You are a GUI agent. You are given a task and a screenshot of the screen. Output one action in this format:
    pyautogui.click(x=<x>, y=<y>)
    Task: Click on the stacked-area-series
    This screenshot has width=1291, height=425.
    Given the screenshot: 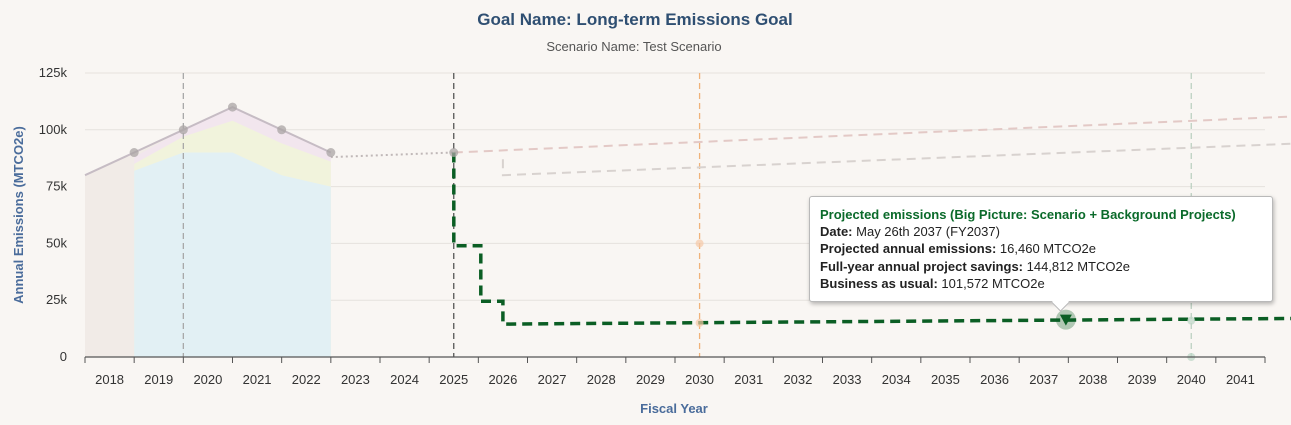 What is the action you would take?
    pyautogui.click(x=208, y=232)
    